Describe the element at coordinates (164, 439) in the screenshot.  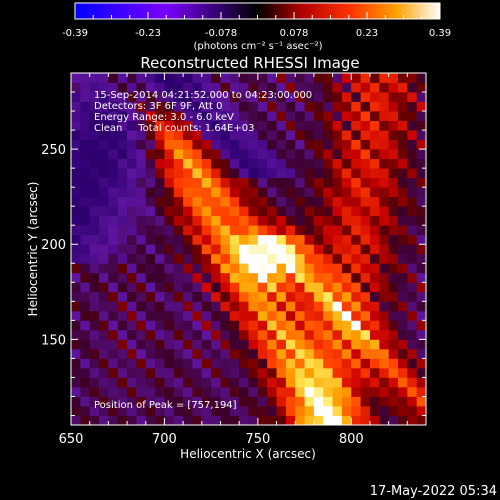
I see `x-tick-label: 700` at that location.